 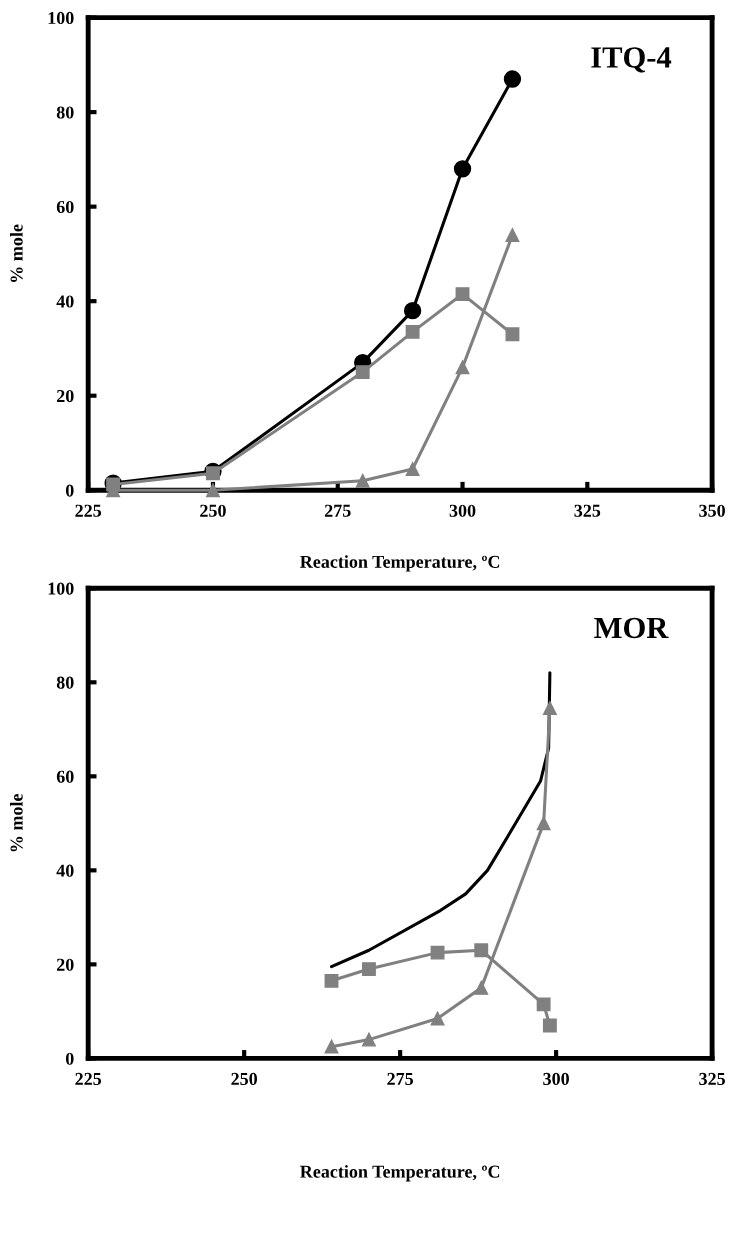 What do you see at coordinates (631, 628) in the screenshot?
I see `annotation: MOR` at bounding box center [631, 628].